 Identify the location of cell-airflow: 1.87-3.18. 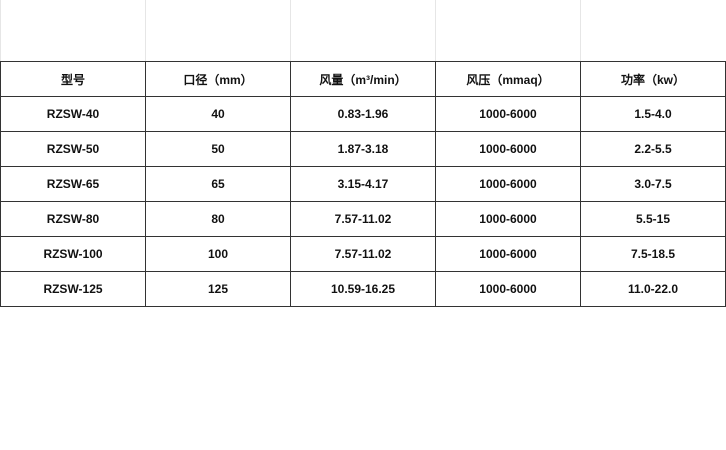
(363, 149).